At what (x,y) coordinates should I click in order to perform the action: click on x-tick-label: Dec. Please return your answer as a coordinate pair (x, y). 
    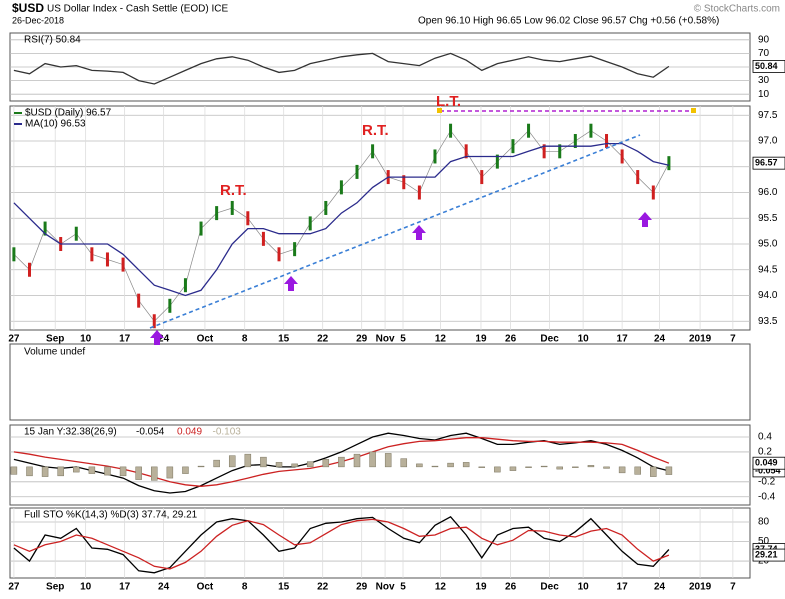
    Looking at the image, I should click on (549, 587).